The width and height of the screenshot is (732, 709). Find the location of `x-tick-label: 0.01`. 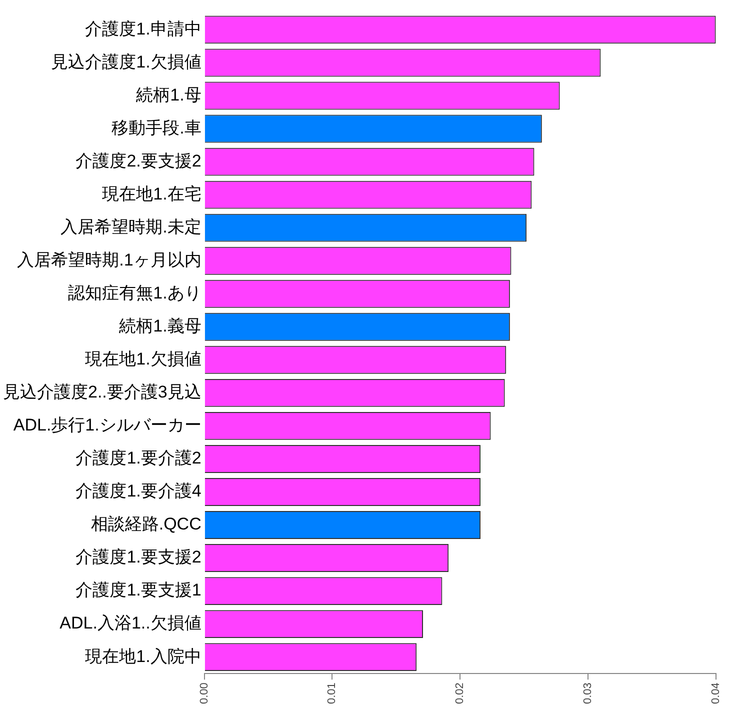

x-tick-label: 0.01 is located at coordinates (332, 693).